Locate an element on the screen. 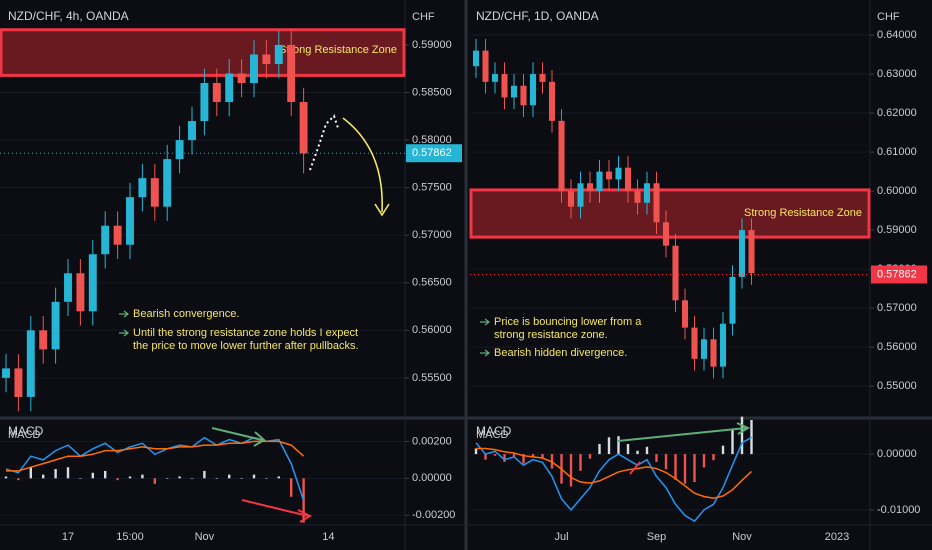 This screenshot has width=932, height=550. y-tick-label: 0.61000 is located at coordinates (897, 152).